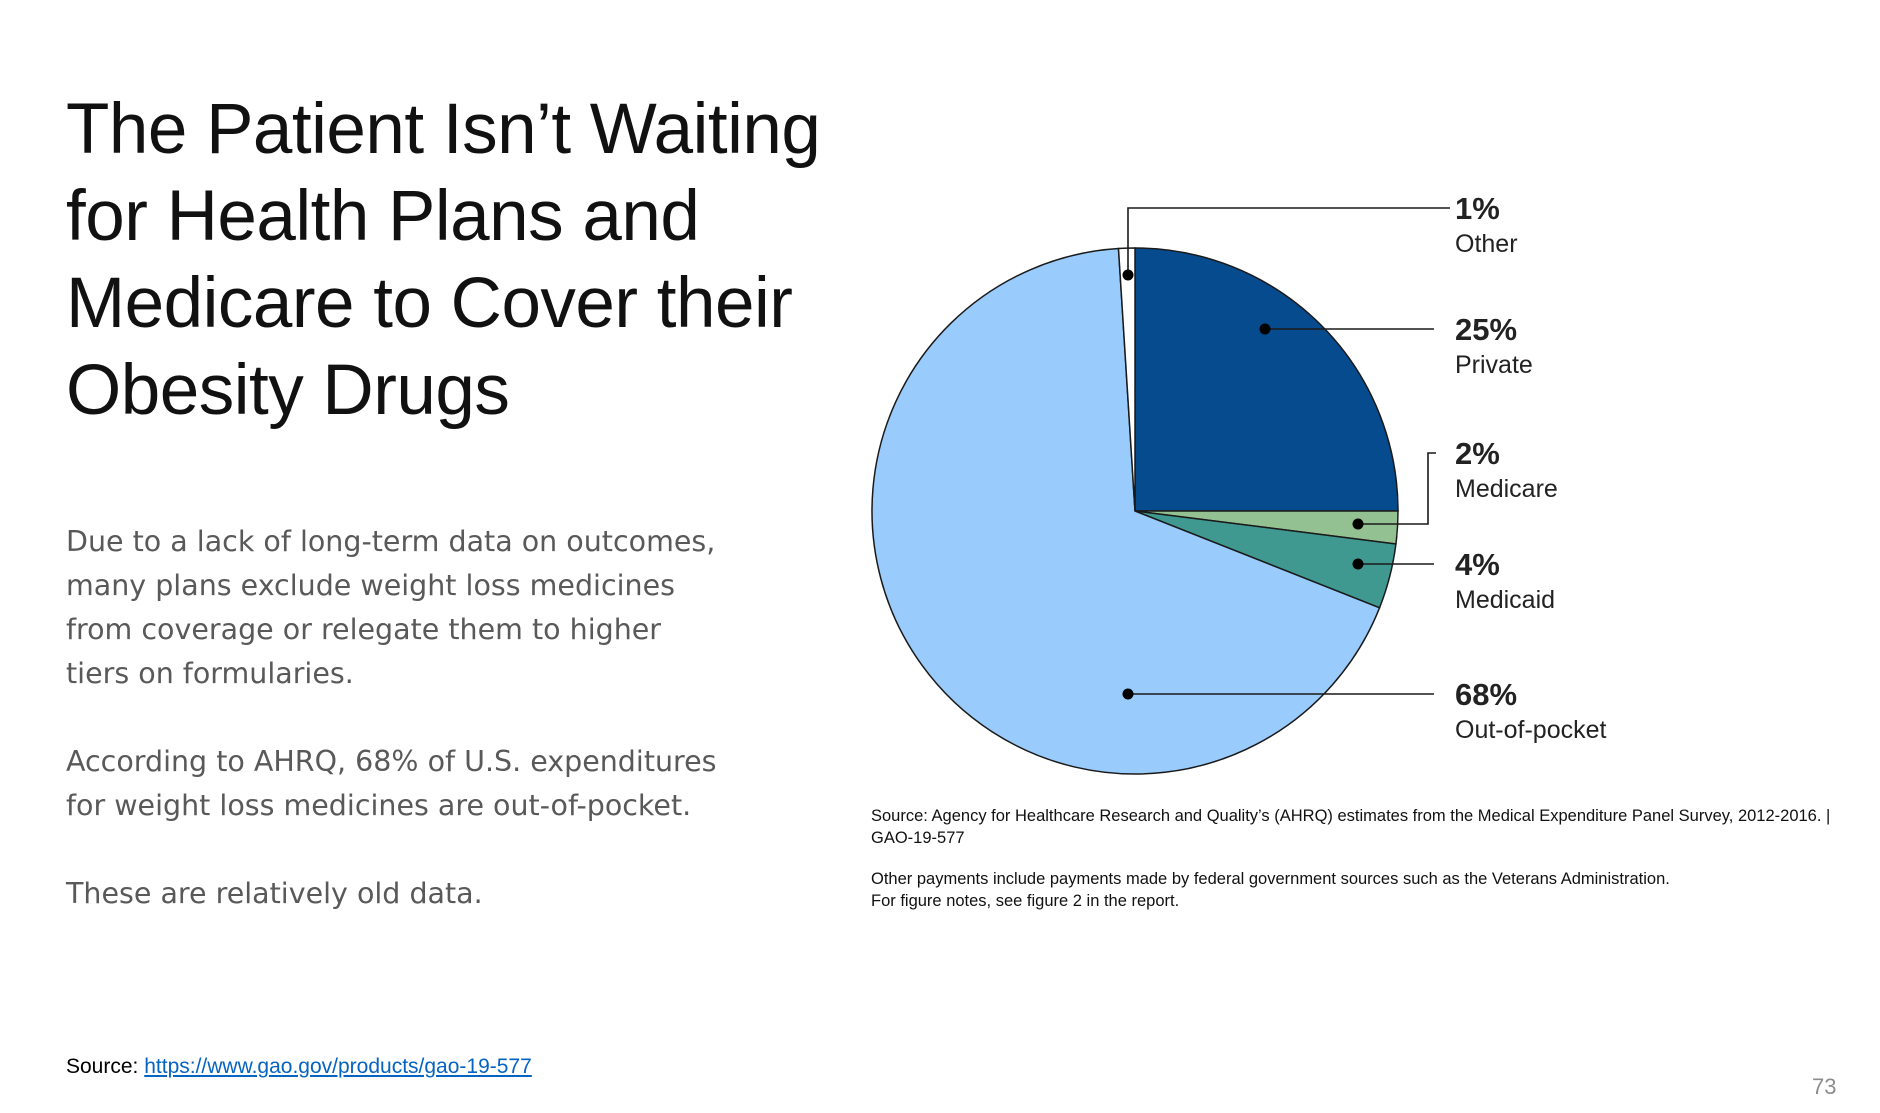  I want to click on category-label-medicaid: Medicaid, so click(1505, 600).